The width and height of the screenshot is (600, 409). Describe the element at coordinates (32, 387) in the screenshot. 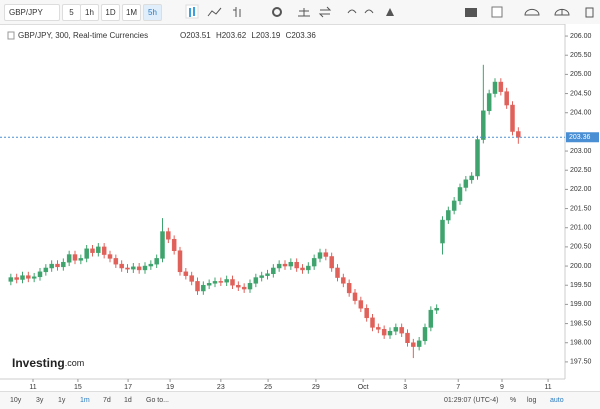

I see `x-tick-label: 11` at that location.